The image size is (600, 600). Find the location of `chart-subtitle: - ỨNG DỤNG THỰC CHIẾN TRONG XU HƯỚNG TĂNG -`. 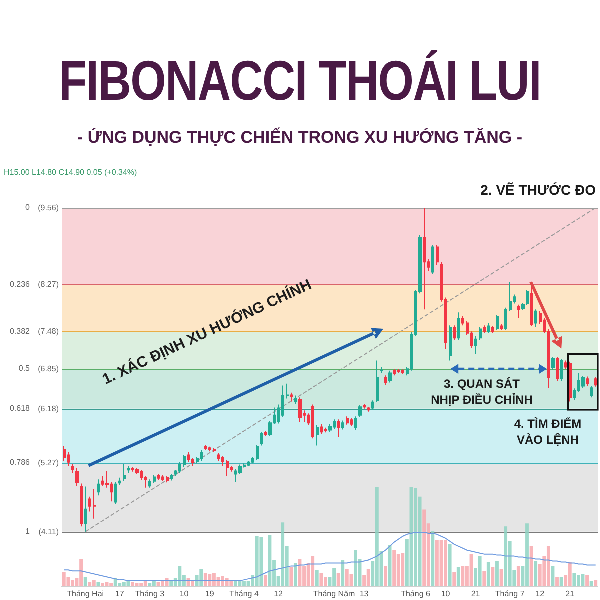

chart-subtitle: - ỨNG DỤNG THỰC CHIẾN TRONG XU HƯỚNG TĂNG - is located at coordinates (300, 138).